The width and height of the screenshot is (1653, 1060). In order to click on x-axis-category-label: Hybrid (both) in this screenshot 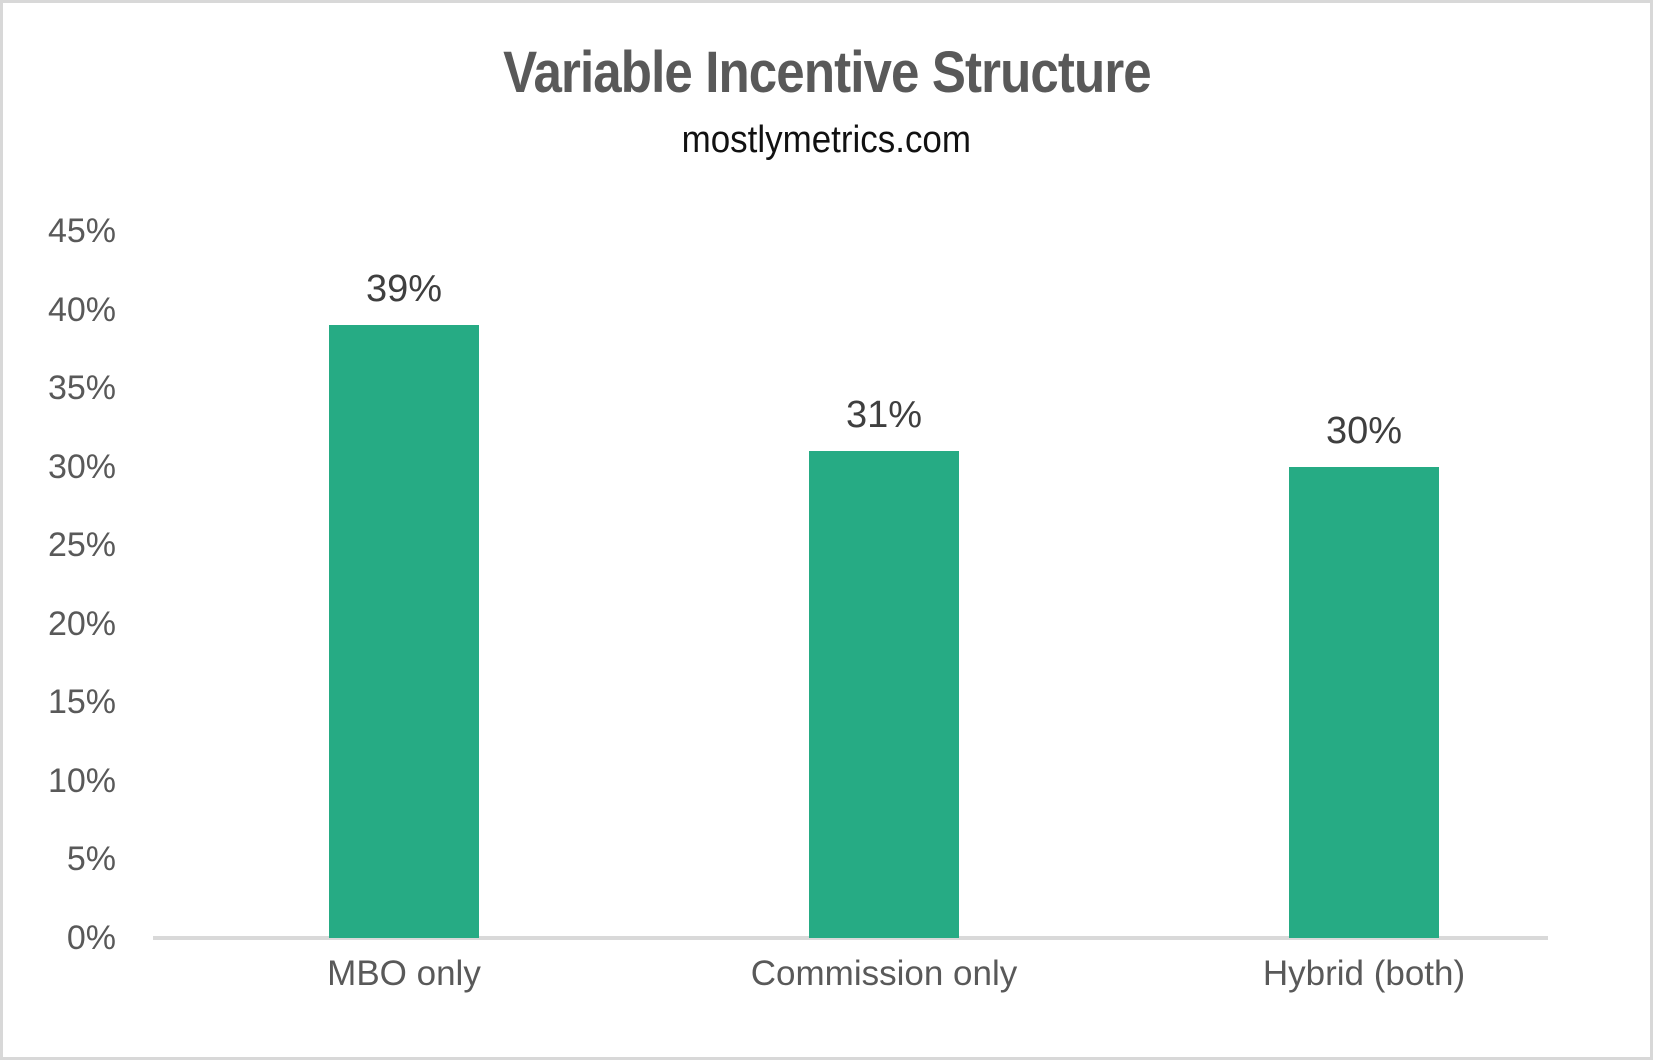, I will do `click(1364, 973)`.